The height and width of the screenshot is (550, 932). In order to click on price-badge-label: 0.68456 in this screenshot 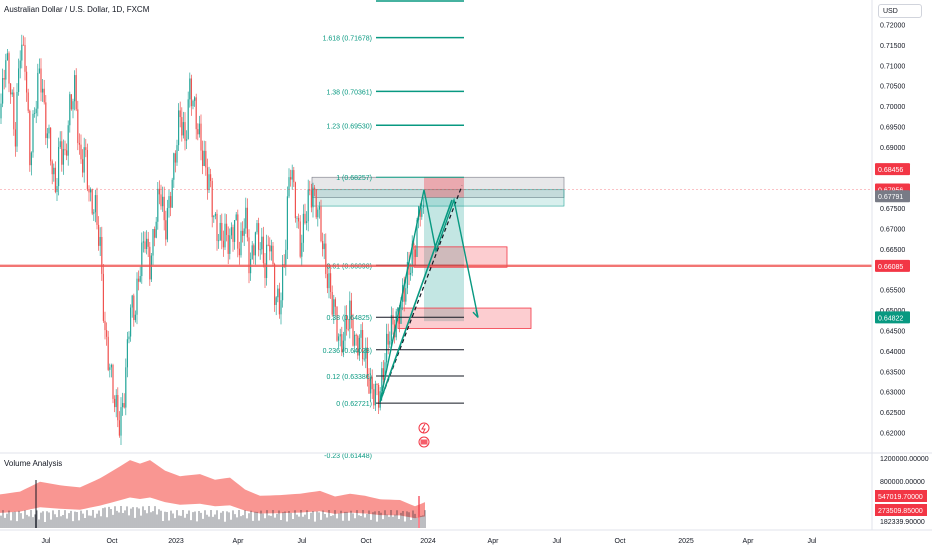, I will do `click(890, 170)`.